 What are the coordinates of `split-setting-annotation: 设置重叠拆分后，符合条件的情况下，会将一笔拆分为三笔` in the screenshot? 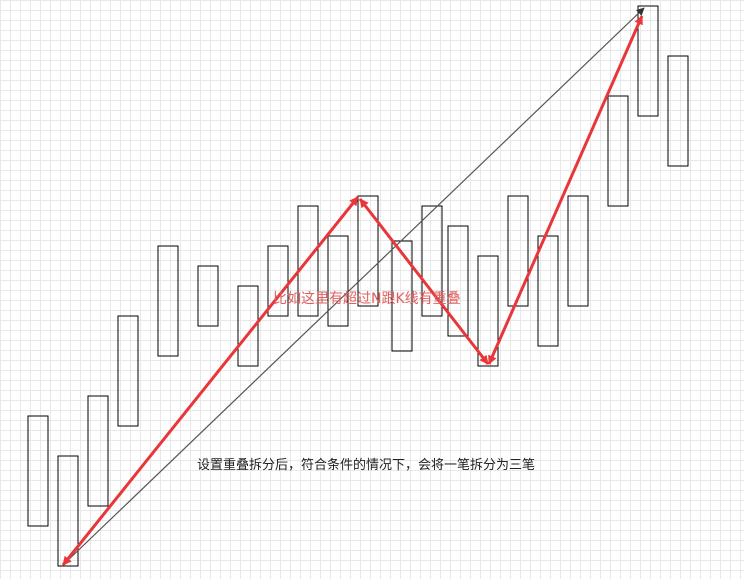 It's located at (366, 465).